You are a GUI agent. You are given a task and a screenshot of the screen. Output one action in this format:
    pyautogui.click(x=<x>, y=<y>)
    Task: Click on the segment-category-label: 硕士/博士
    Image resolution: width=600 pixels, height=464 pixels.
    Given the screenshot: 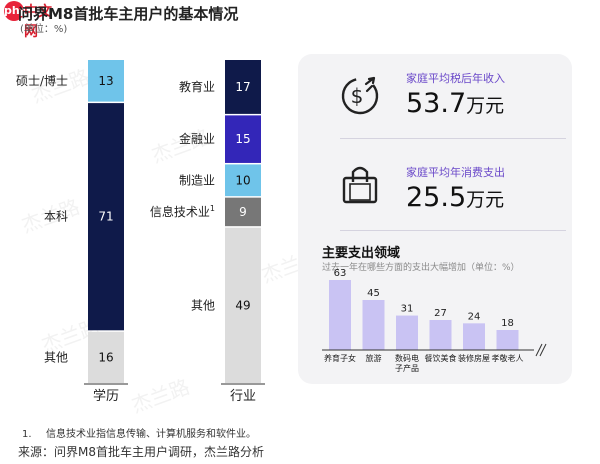 What is the action you would take?
    pyautogui.click(x=42, y=80)
    